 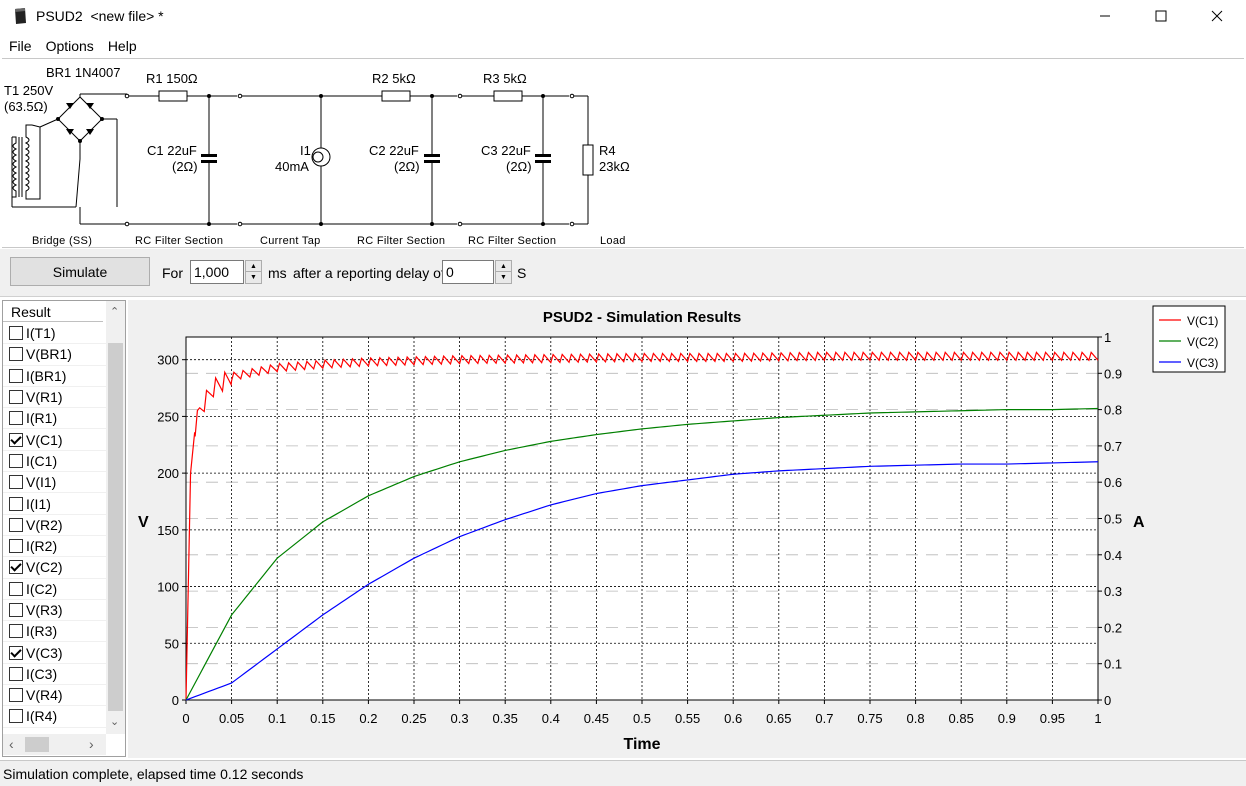 I want to click on result-item: I(R4), so click(x=54, y=717).